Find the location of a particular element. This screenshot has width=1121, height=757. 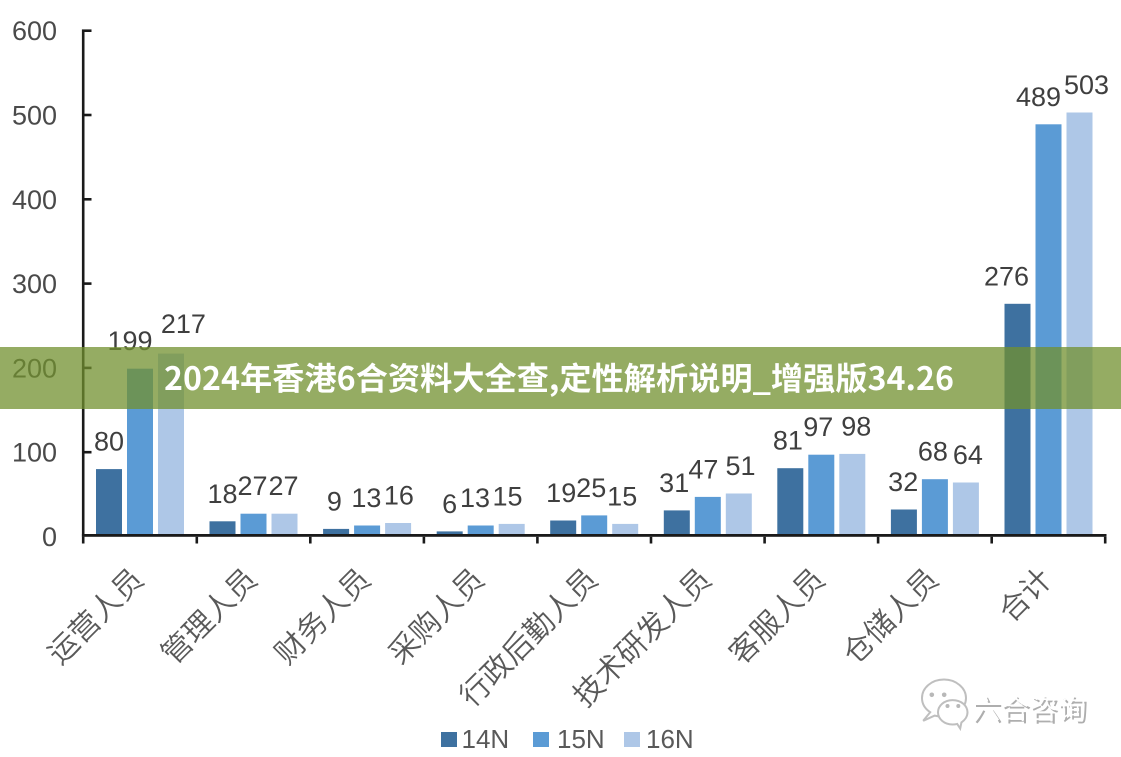

svg-text: 98 is located at coordinates (856, 426).